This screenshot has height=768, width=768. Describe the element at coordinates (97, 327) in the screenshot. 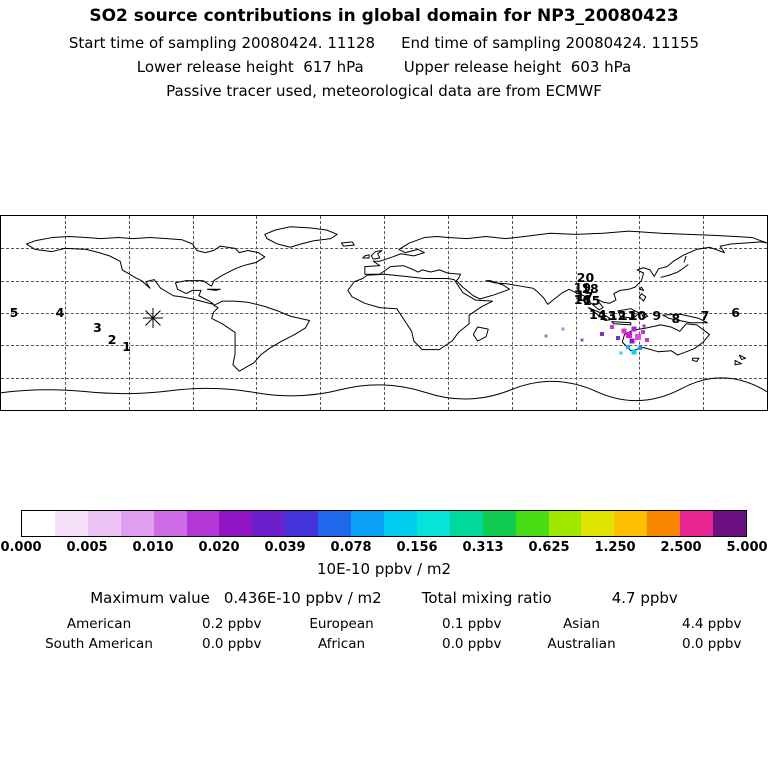

I see `source-marker-3: 3` at that location.